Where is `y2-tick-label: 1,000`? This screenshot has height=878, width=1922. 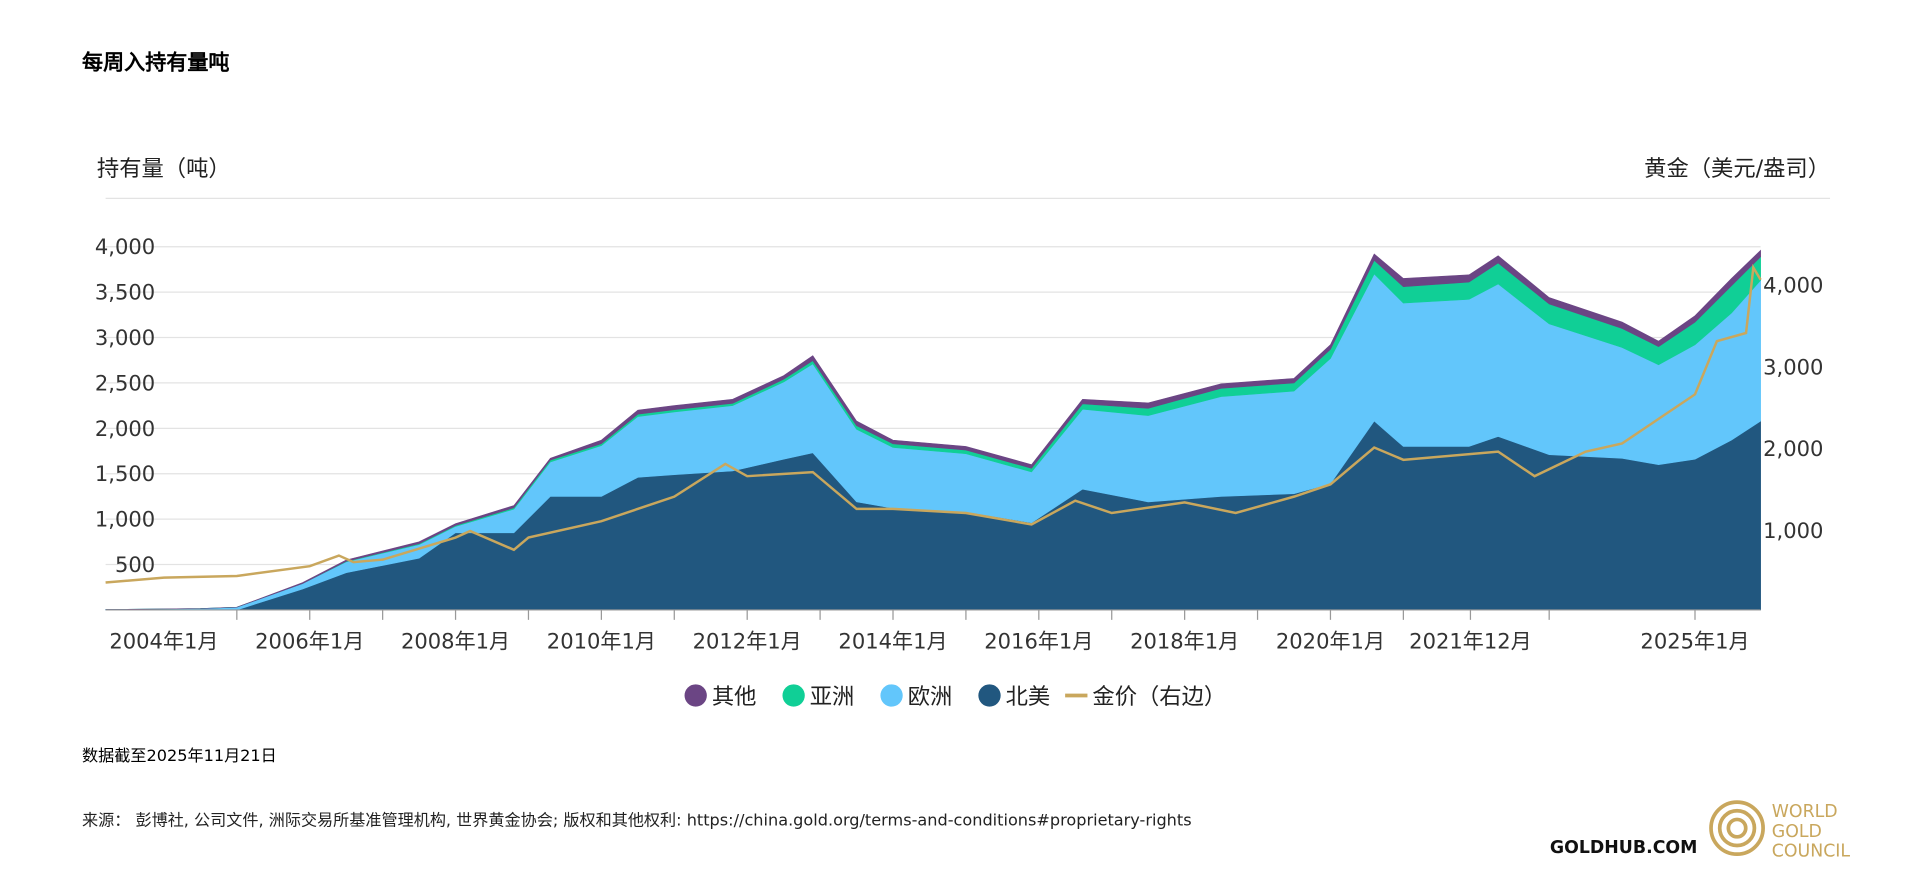
y2-tick-label: 1,000 is located at coordinates (1793, 530).